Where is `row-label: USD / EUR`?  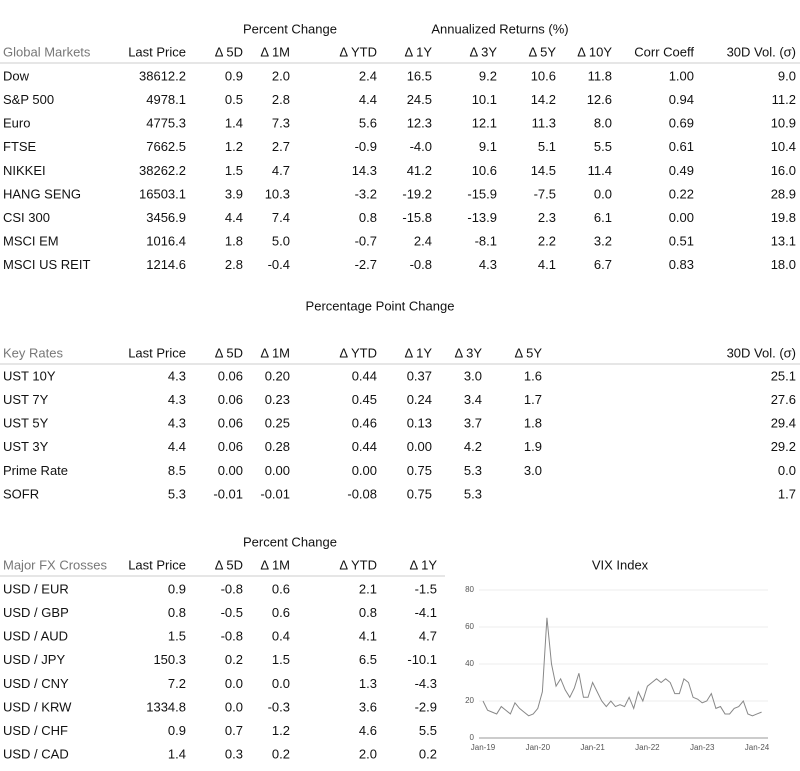 row-label: USD / EUR is located at coordinates (36, 588).